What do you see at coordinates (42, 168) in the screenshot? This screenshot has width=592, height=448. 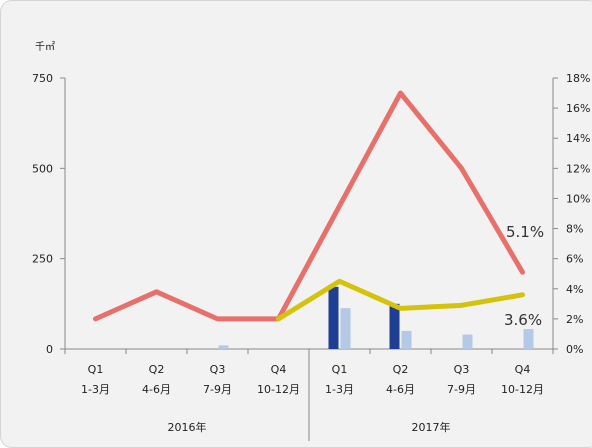 I see `y-left-tick-label: 500` at bounding box center [42, 168].